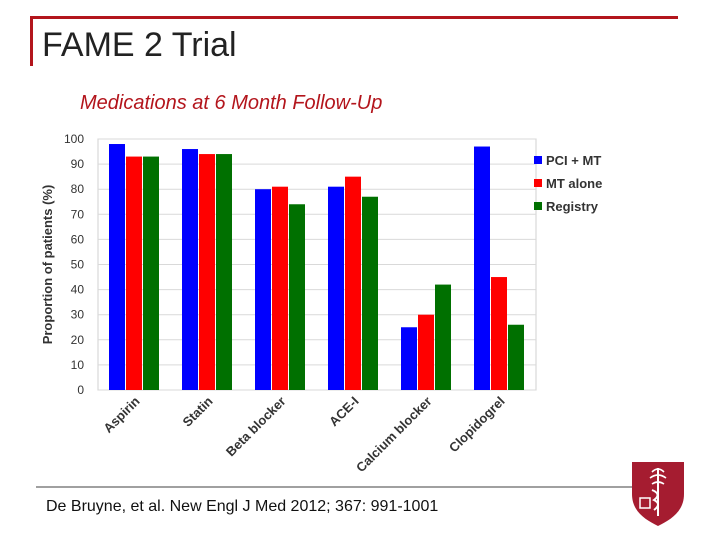 Image resolution: width=720 pixels, height=540 pixels. Describe the element at coordinates (80, 390) in the screenshot. I see `y-tick-label: 0` at that location.